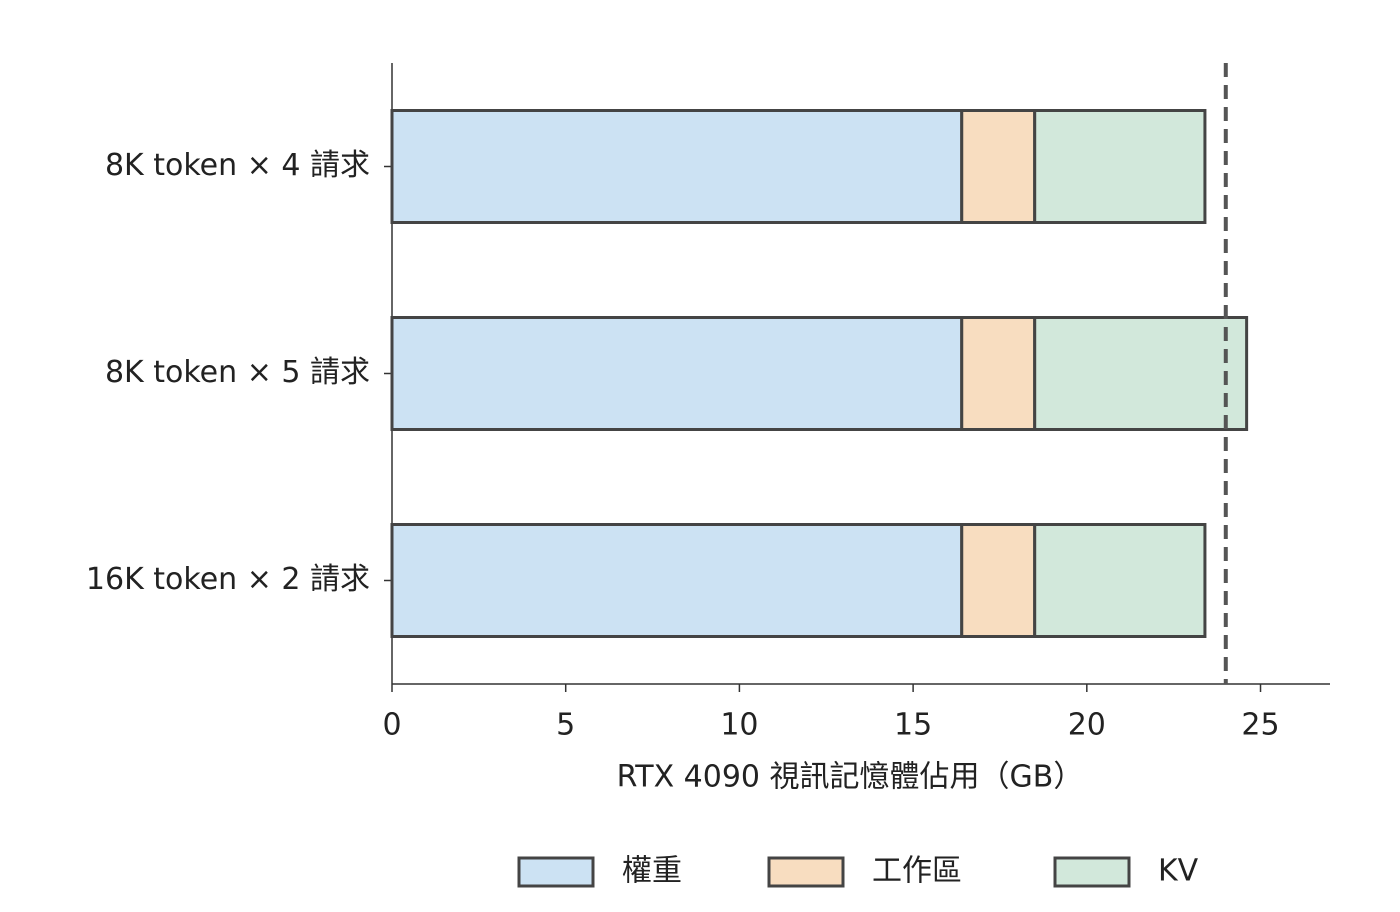  What do you see at coordinates (391, 725) in the screenshot?
I see `x-tick-label: 0` at bounding box center [391, 725].